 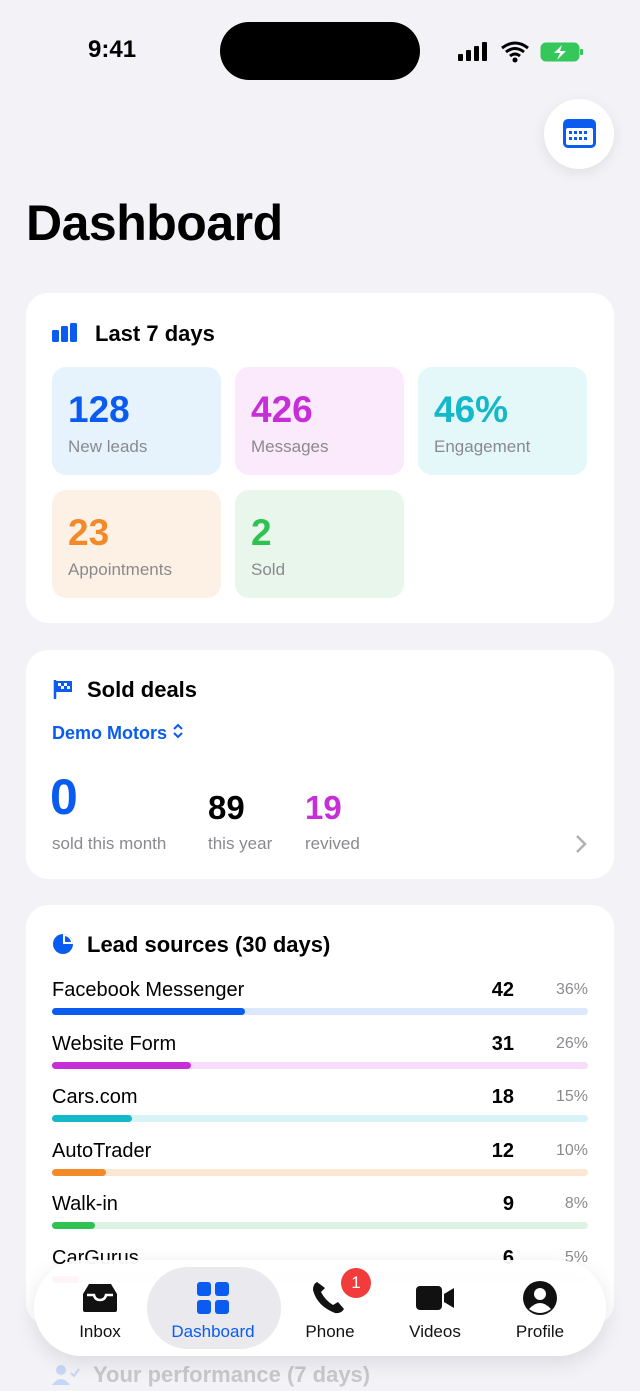 I want to click on tab: Profile, so click(x=540, y=1308).